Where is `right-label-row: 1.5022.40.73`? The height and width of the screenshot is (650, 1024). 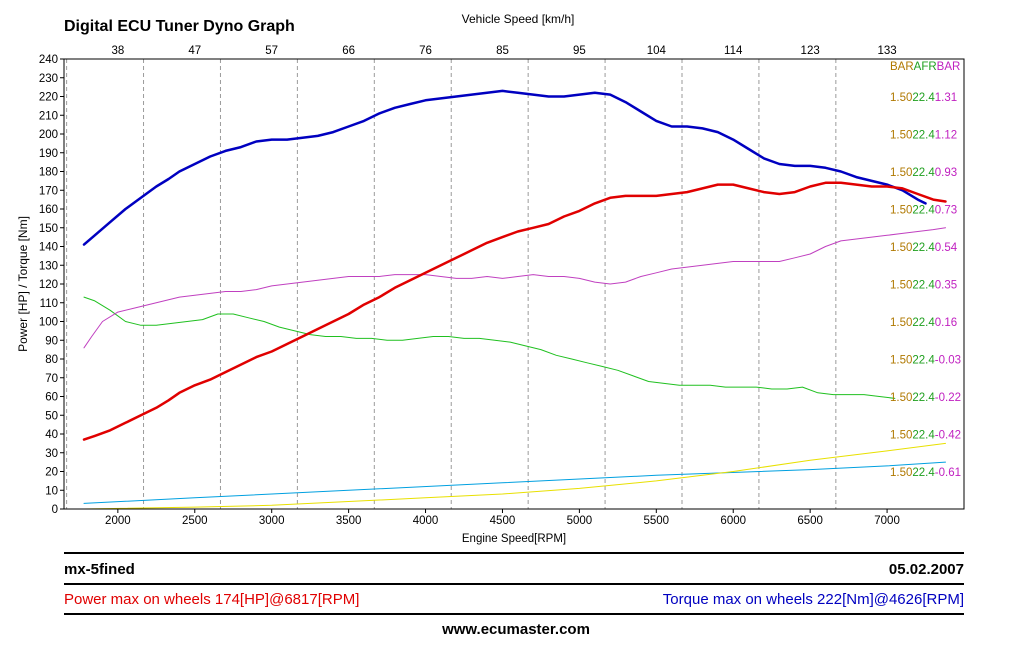 right-label-row: 1.5022.40.73 is located at coordinates (923, 211).